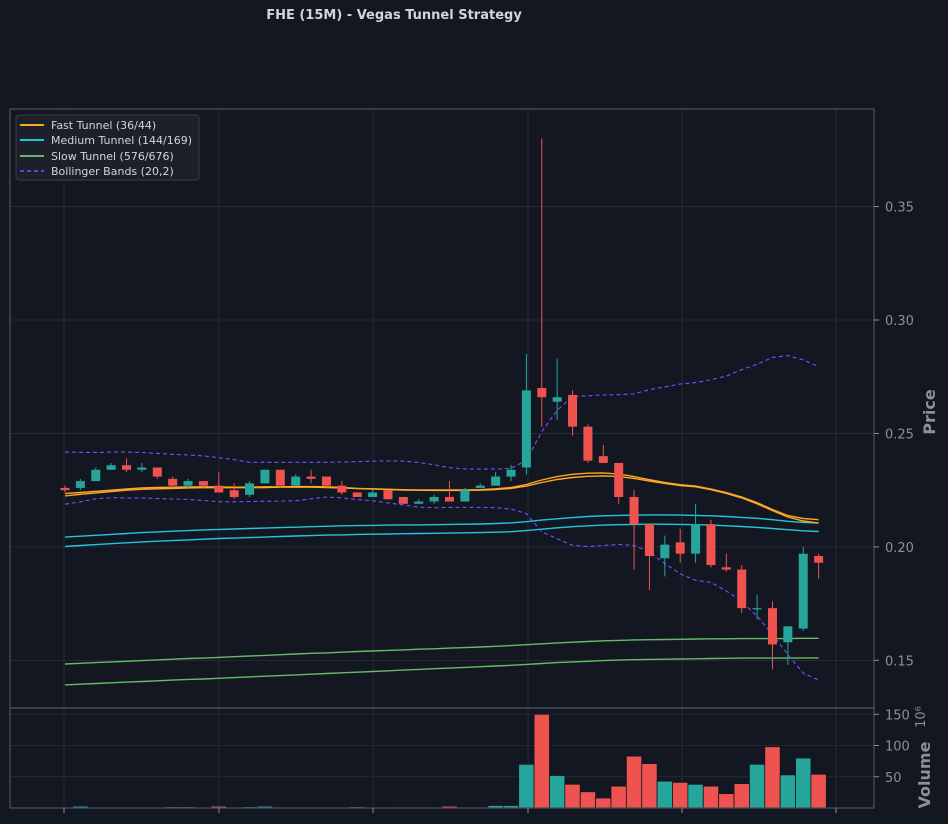 This screenshot has width=948, height=824. What do you see at coordinates (924, 774) in the screenshot?
I see `volume-axis-label: Volume` at bounding box center [924, 774].